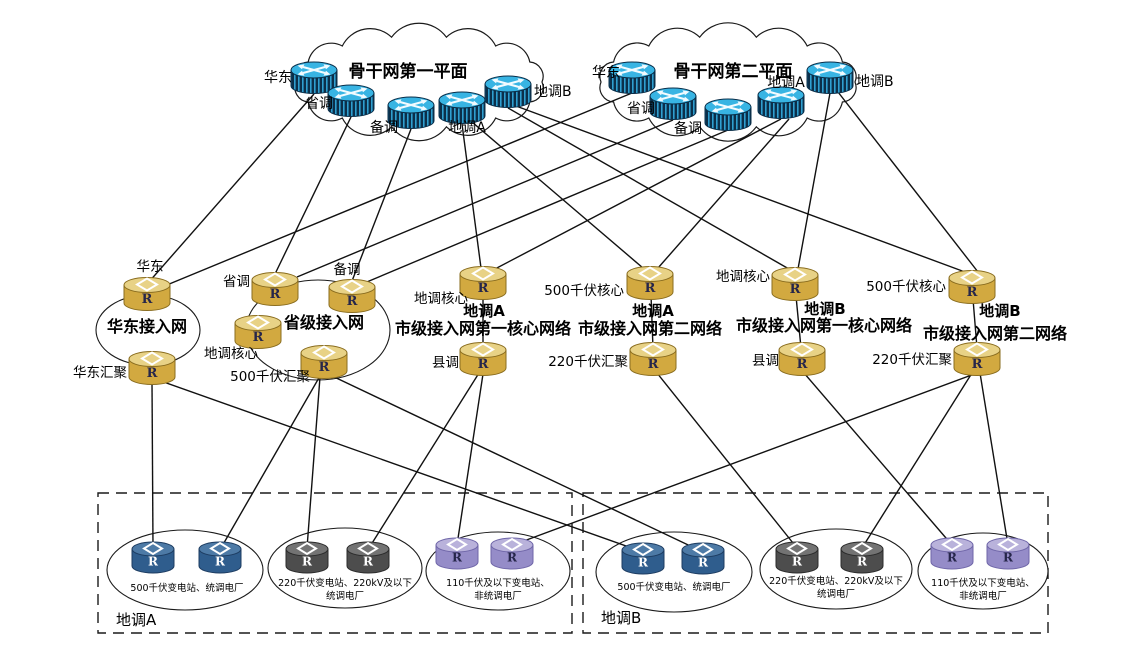 This screenshot has height=646, width=1129. What do you see at coordinates (906, 287) in the screenshot?
I see `cityB2-router-top-label: 500千伏核心` at bounding box center [906, 287].